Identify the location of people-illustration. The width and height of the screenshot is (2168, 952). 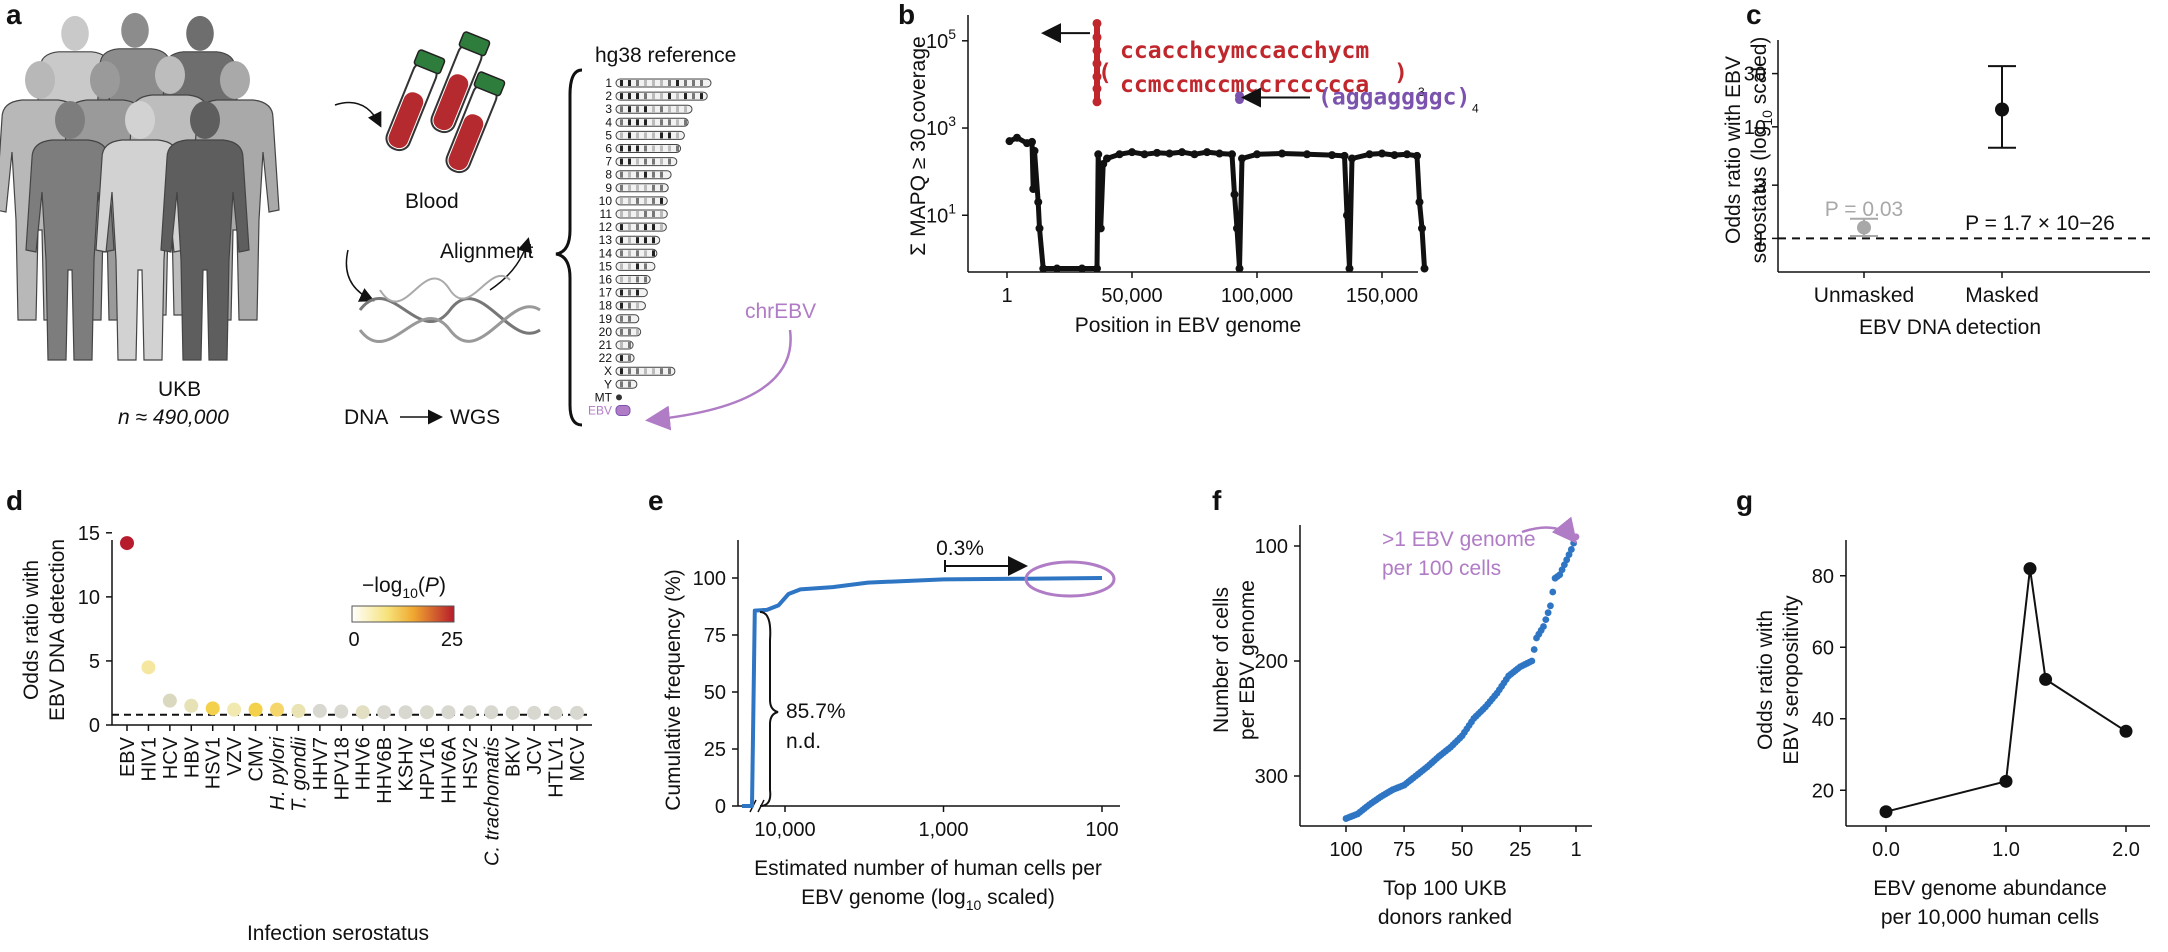
(140, 186).